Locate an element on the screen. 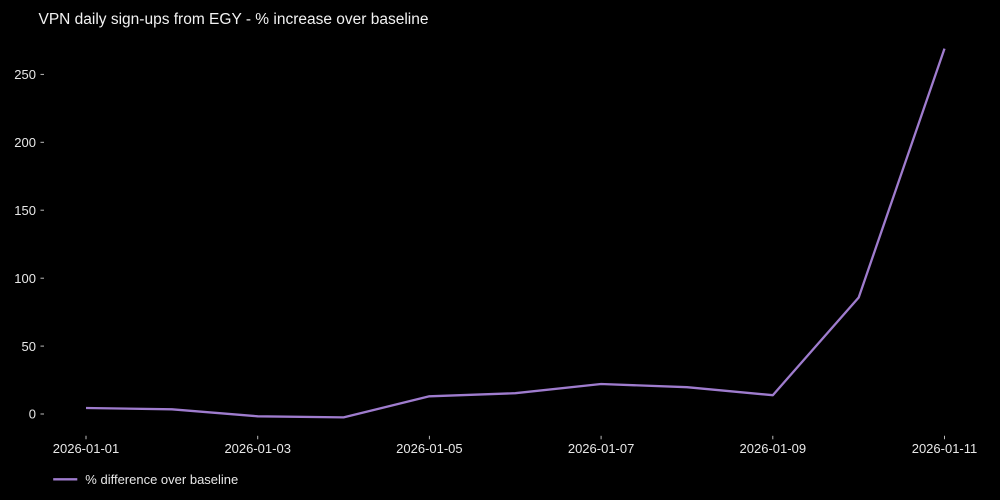  svg-text: 2026-01-05 is located at coordinates (429, 448).